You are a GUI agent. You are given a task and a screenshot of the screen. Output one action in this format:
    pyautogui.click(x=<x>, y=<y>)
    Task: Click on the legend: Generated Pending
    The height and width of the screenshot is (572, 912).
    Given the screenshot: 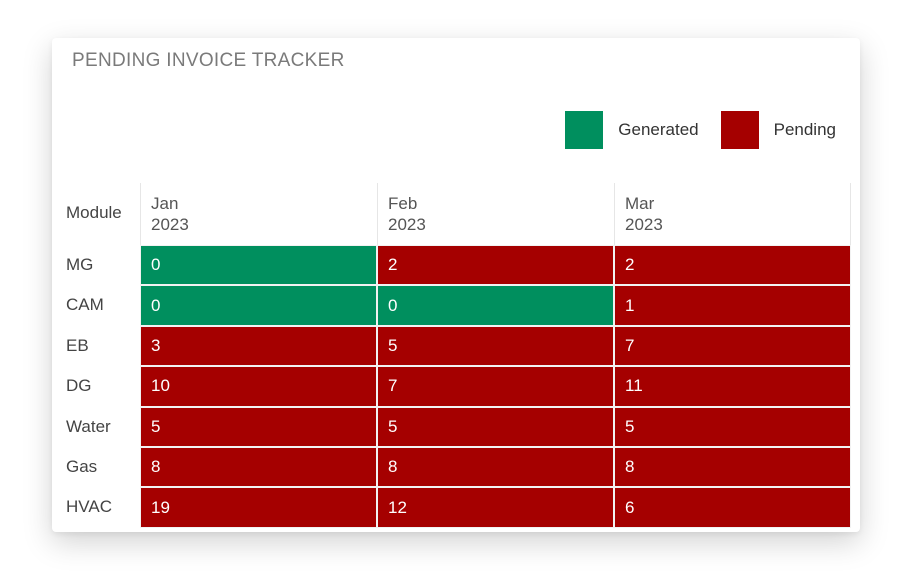 What is the action you would take?
    pyautogui.click(x=689, y=130)
    